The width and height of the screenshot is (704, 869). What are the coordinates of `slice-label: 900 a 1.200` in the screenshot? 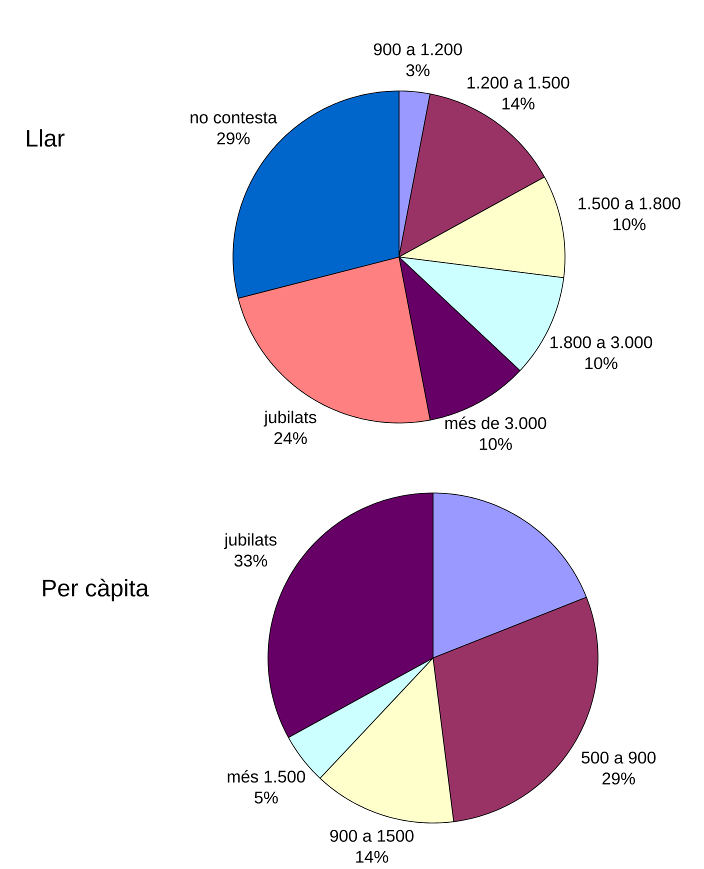 It's located at (418, 49).